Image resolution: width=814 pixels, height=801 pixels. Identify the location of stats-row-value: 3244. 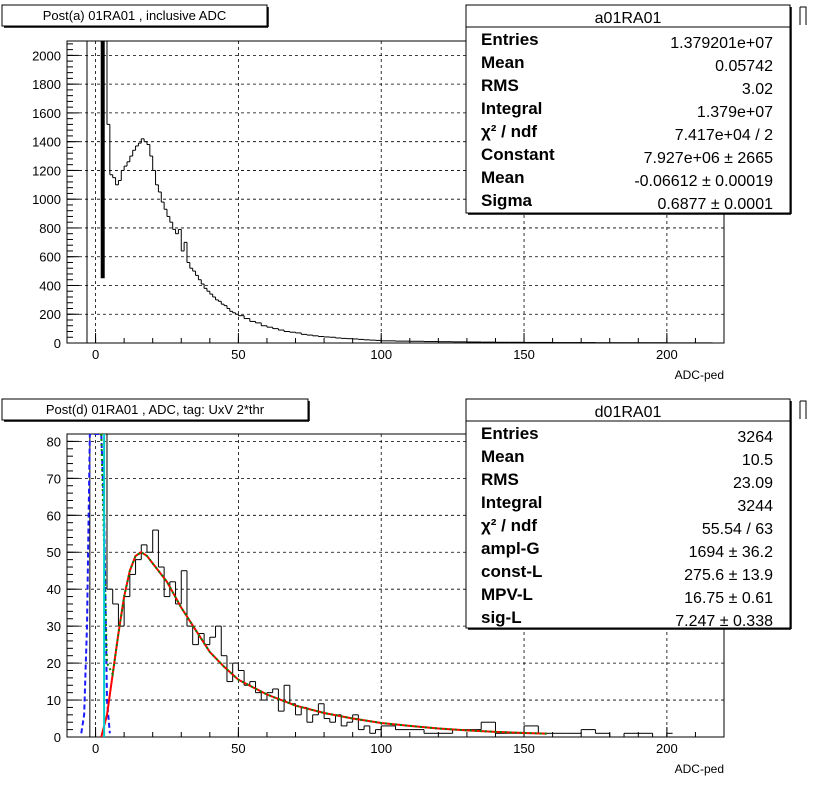
(755, 506).